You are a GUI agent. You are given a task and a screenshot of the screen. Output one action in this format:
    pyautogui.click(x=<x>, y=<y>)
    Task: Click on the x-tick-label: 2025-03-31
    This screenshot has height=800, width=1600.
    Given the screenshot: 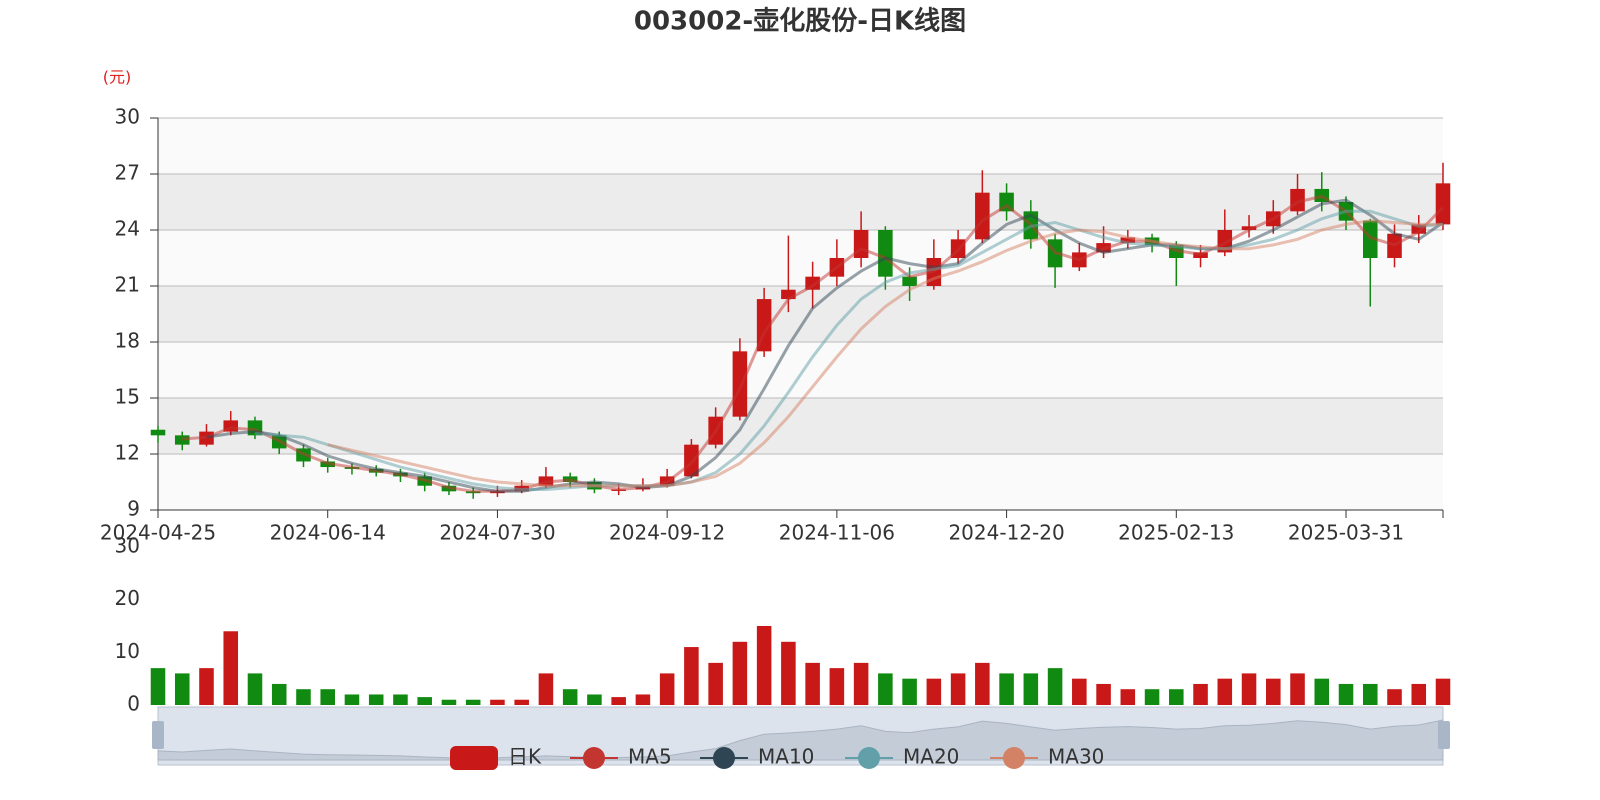 What is the action you would take?
    pyautogui.click(x=1346, y=533)
    